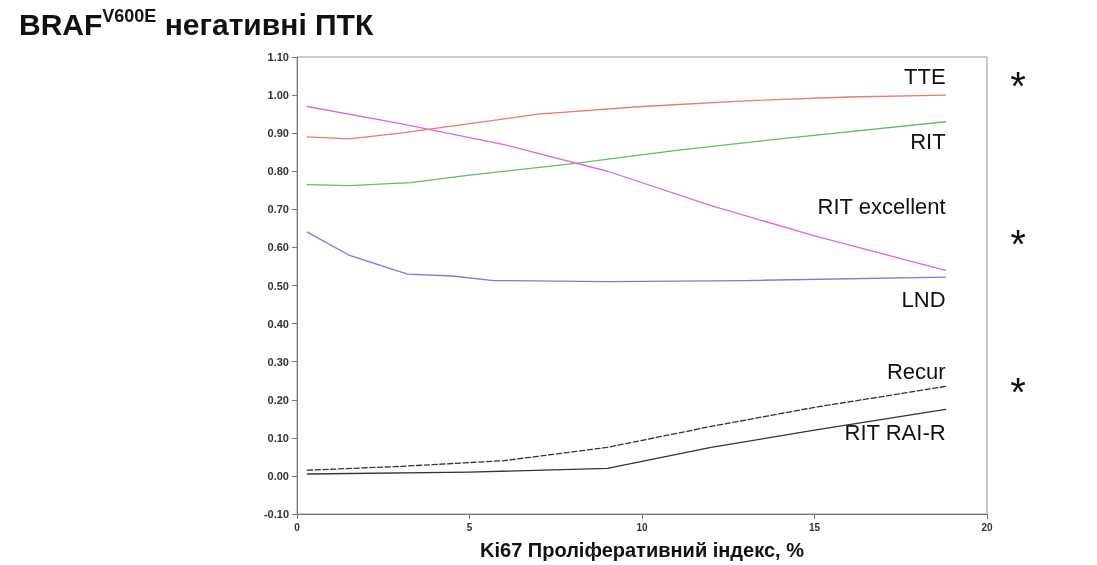 The image size is (1097, 565). I want to click on y-tick-label: 0.60, so click(278, 247).